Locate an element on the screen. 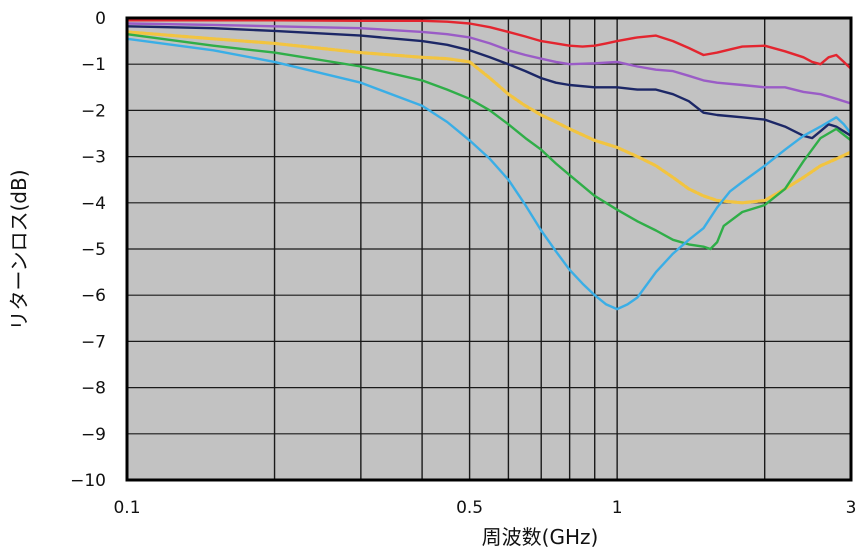 The image size is (858, 552). x-tick-label: 1 is located at coordinates (617, 508).